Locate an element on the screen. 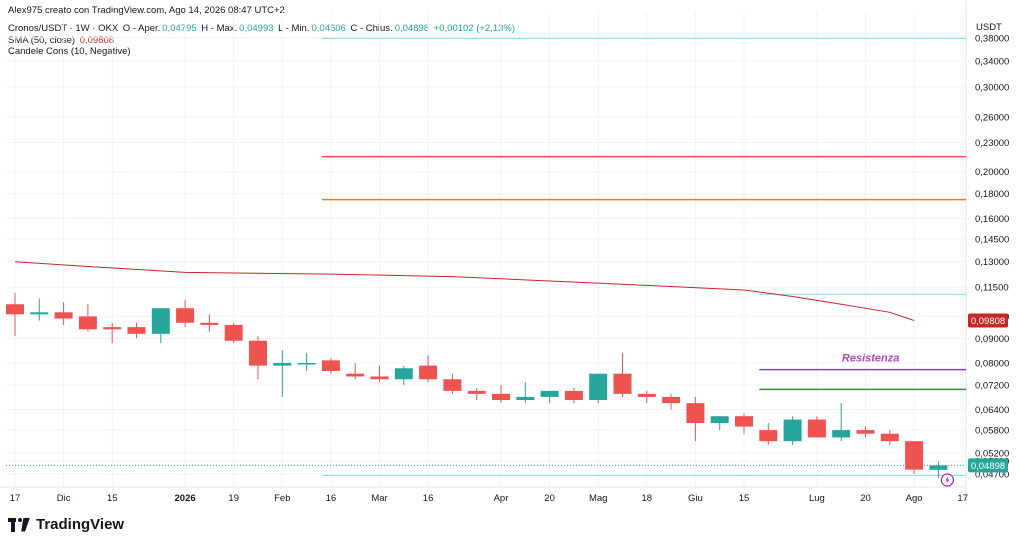 The image size is (1024, 546). change-value: +0,00102 (+2,13%) is located at coordinates (474, 28).